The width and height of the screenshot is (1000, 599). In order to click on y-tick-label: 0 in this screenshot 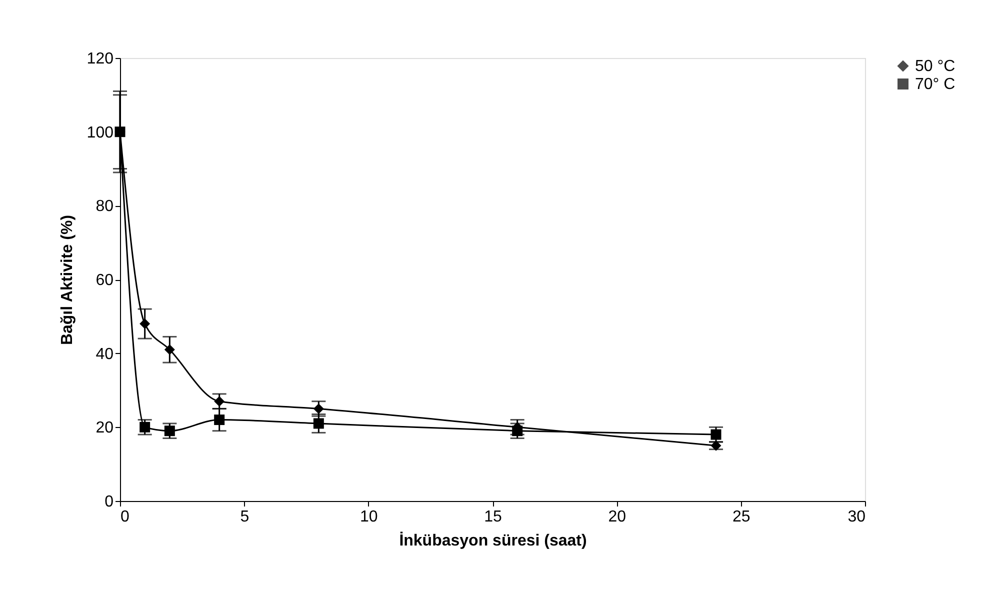, I will do `click(109, 502)`.